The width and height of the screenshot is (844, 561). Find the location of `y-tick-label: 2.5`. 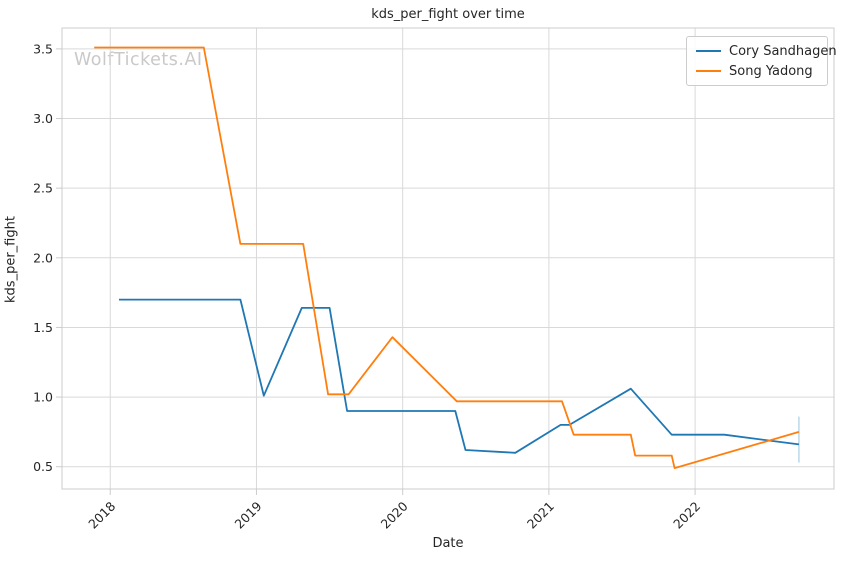

y-tick-label: 2.5 is located at coordinates (43, 188).